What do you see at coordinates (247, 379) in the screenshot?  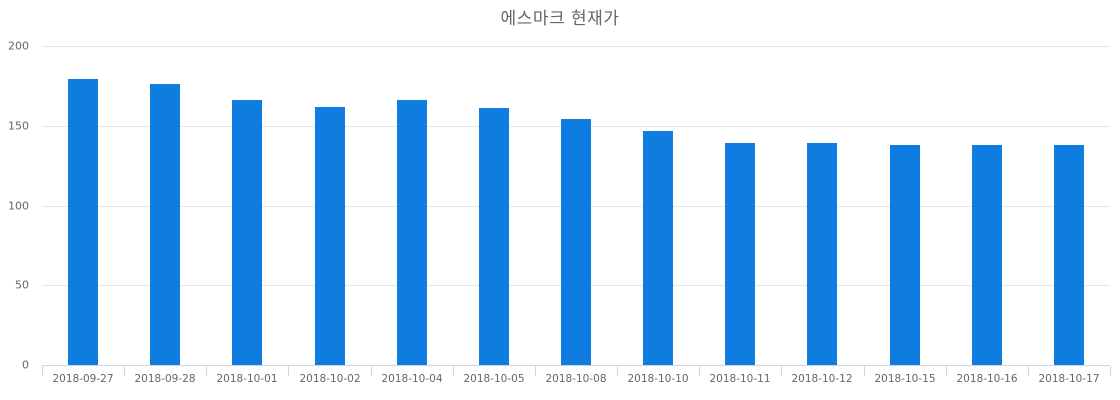 I see `x-tick-label: 2018-10-01` at bounding box center [247, 379].